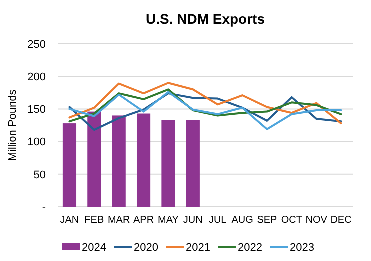 This screenshot has height=261, width=371. Describe the element at coordinates (119, 220) in the screenshot. I see `x-tick-label: MAR` at that location.